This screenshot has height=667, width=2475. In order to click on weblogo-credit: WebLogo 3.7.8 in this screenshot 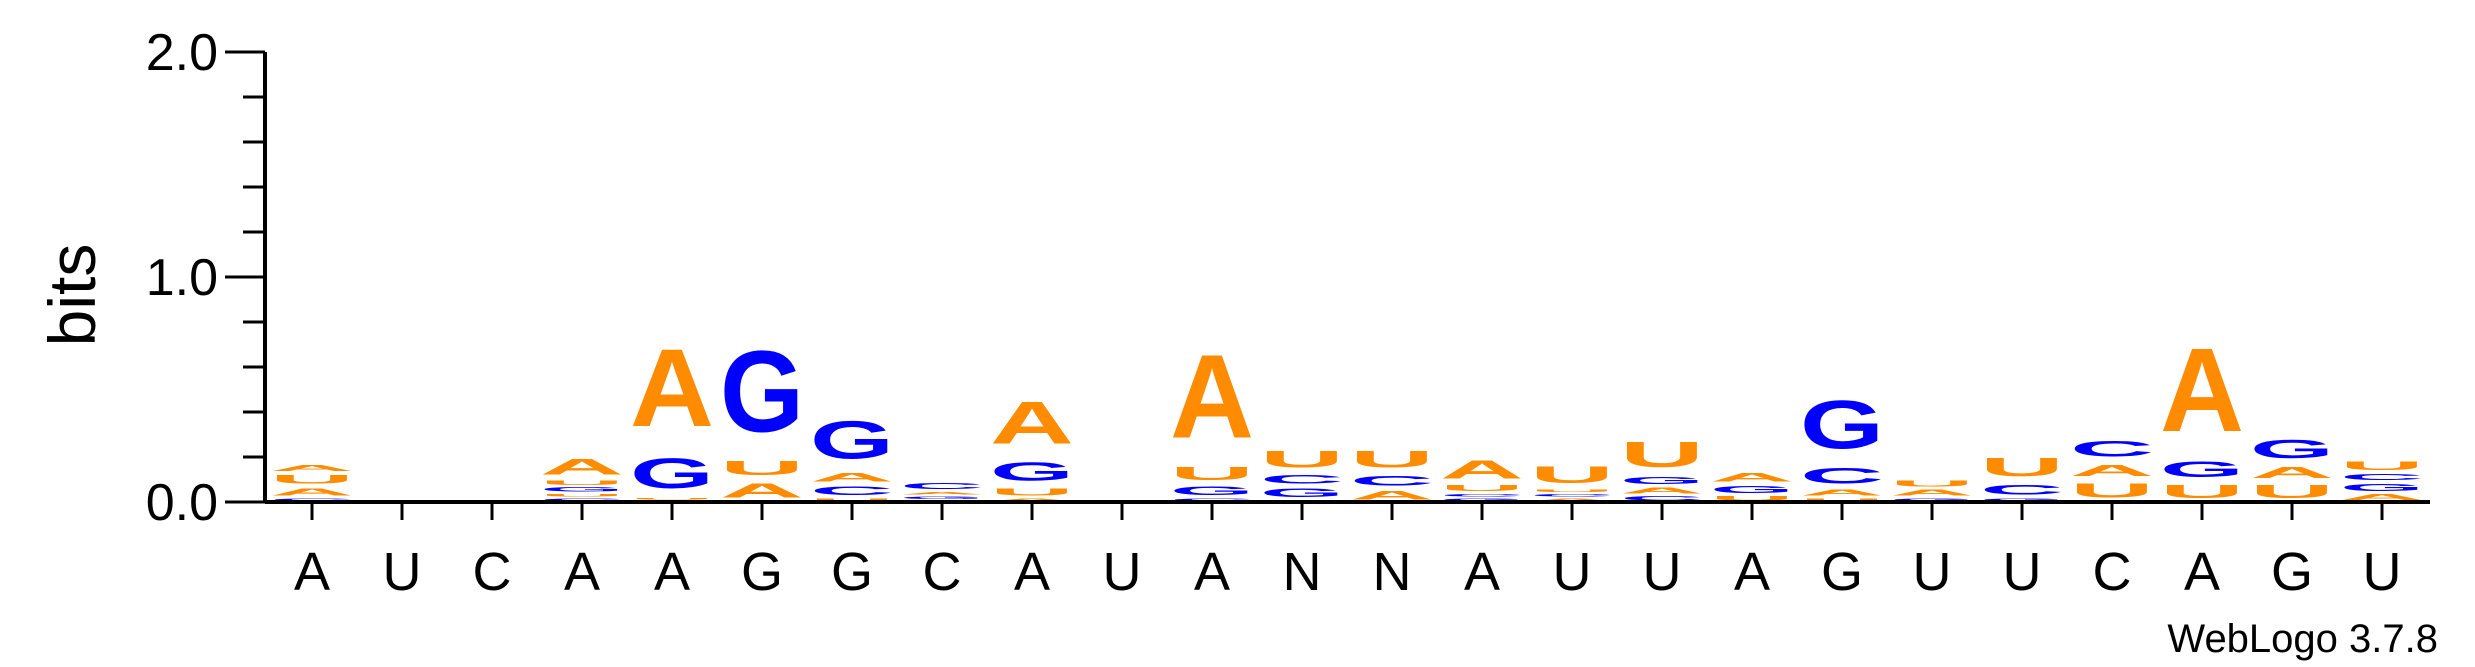, I will do `click(2302, 639)`.